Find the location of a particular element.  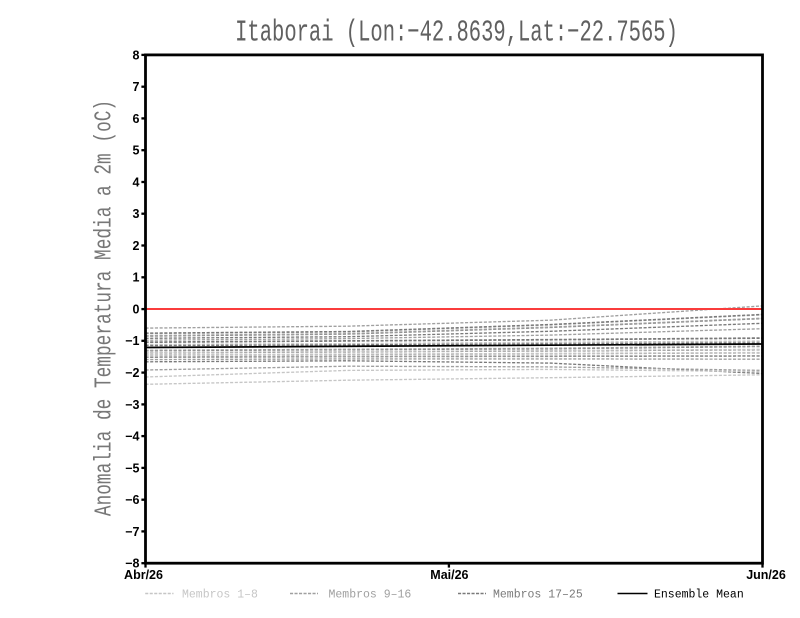

svg-text: Jun/26 is located at coordinates (766, 575).